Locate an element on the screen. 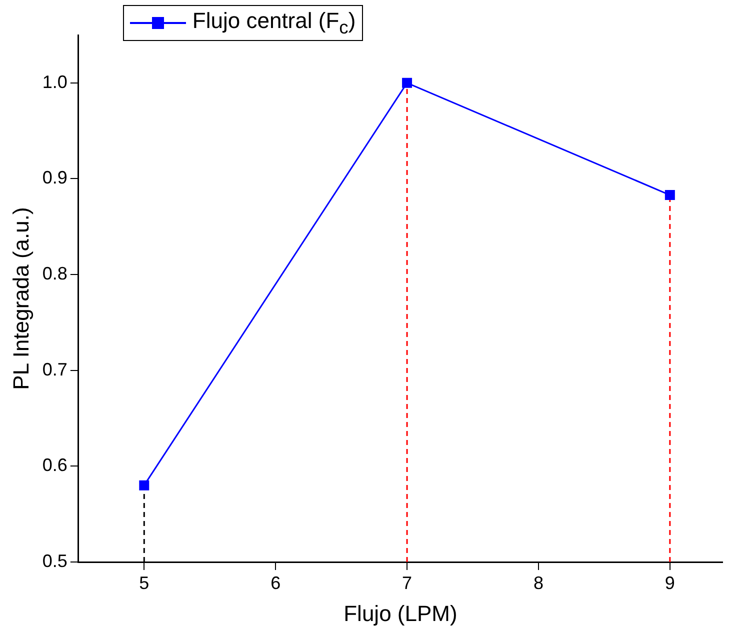 The height and width of the screenshot is (637, 730). x-axis-title: Flujo (LPM) is located at coordinates (401, 613).